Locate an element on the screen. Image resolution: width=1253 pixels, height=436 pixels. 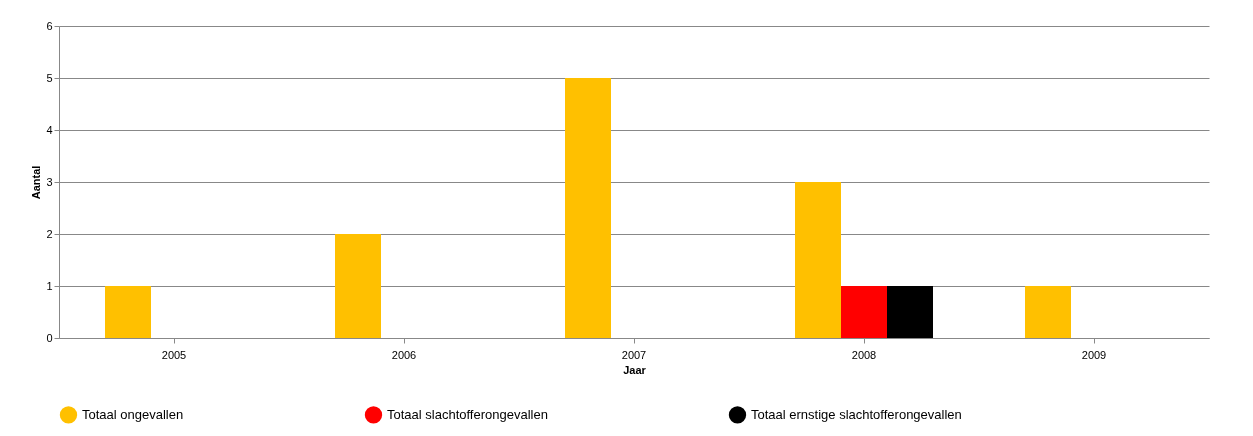
legend-label: Totaal slachtofferongevallen is located at coordinates (467, 414).